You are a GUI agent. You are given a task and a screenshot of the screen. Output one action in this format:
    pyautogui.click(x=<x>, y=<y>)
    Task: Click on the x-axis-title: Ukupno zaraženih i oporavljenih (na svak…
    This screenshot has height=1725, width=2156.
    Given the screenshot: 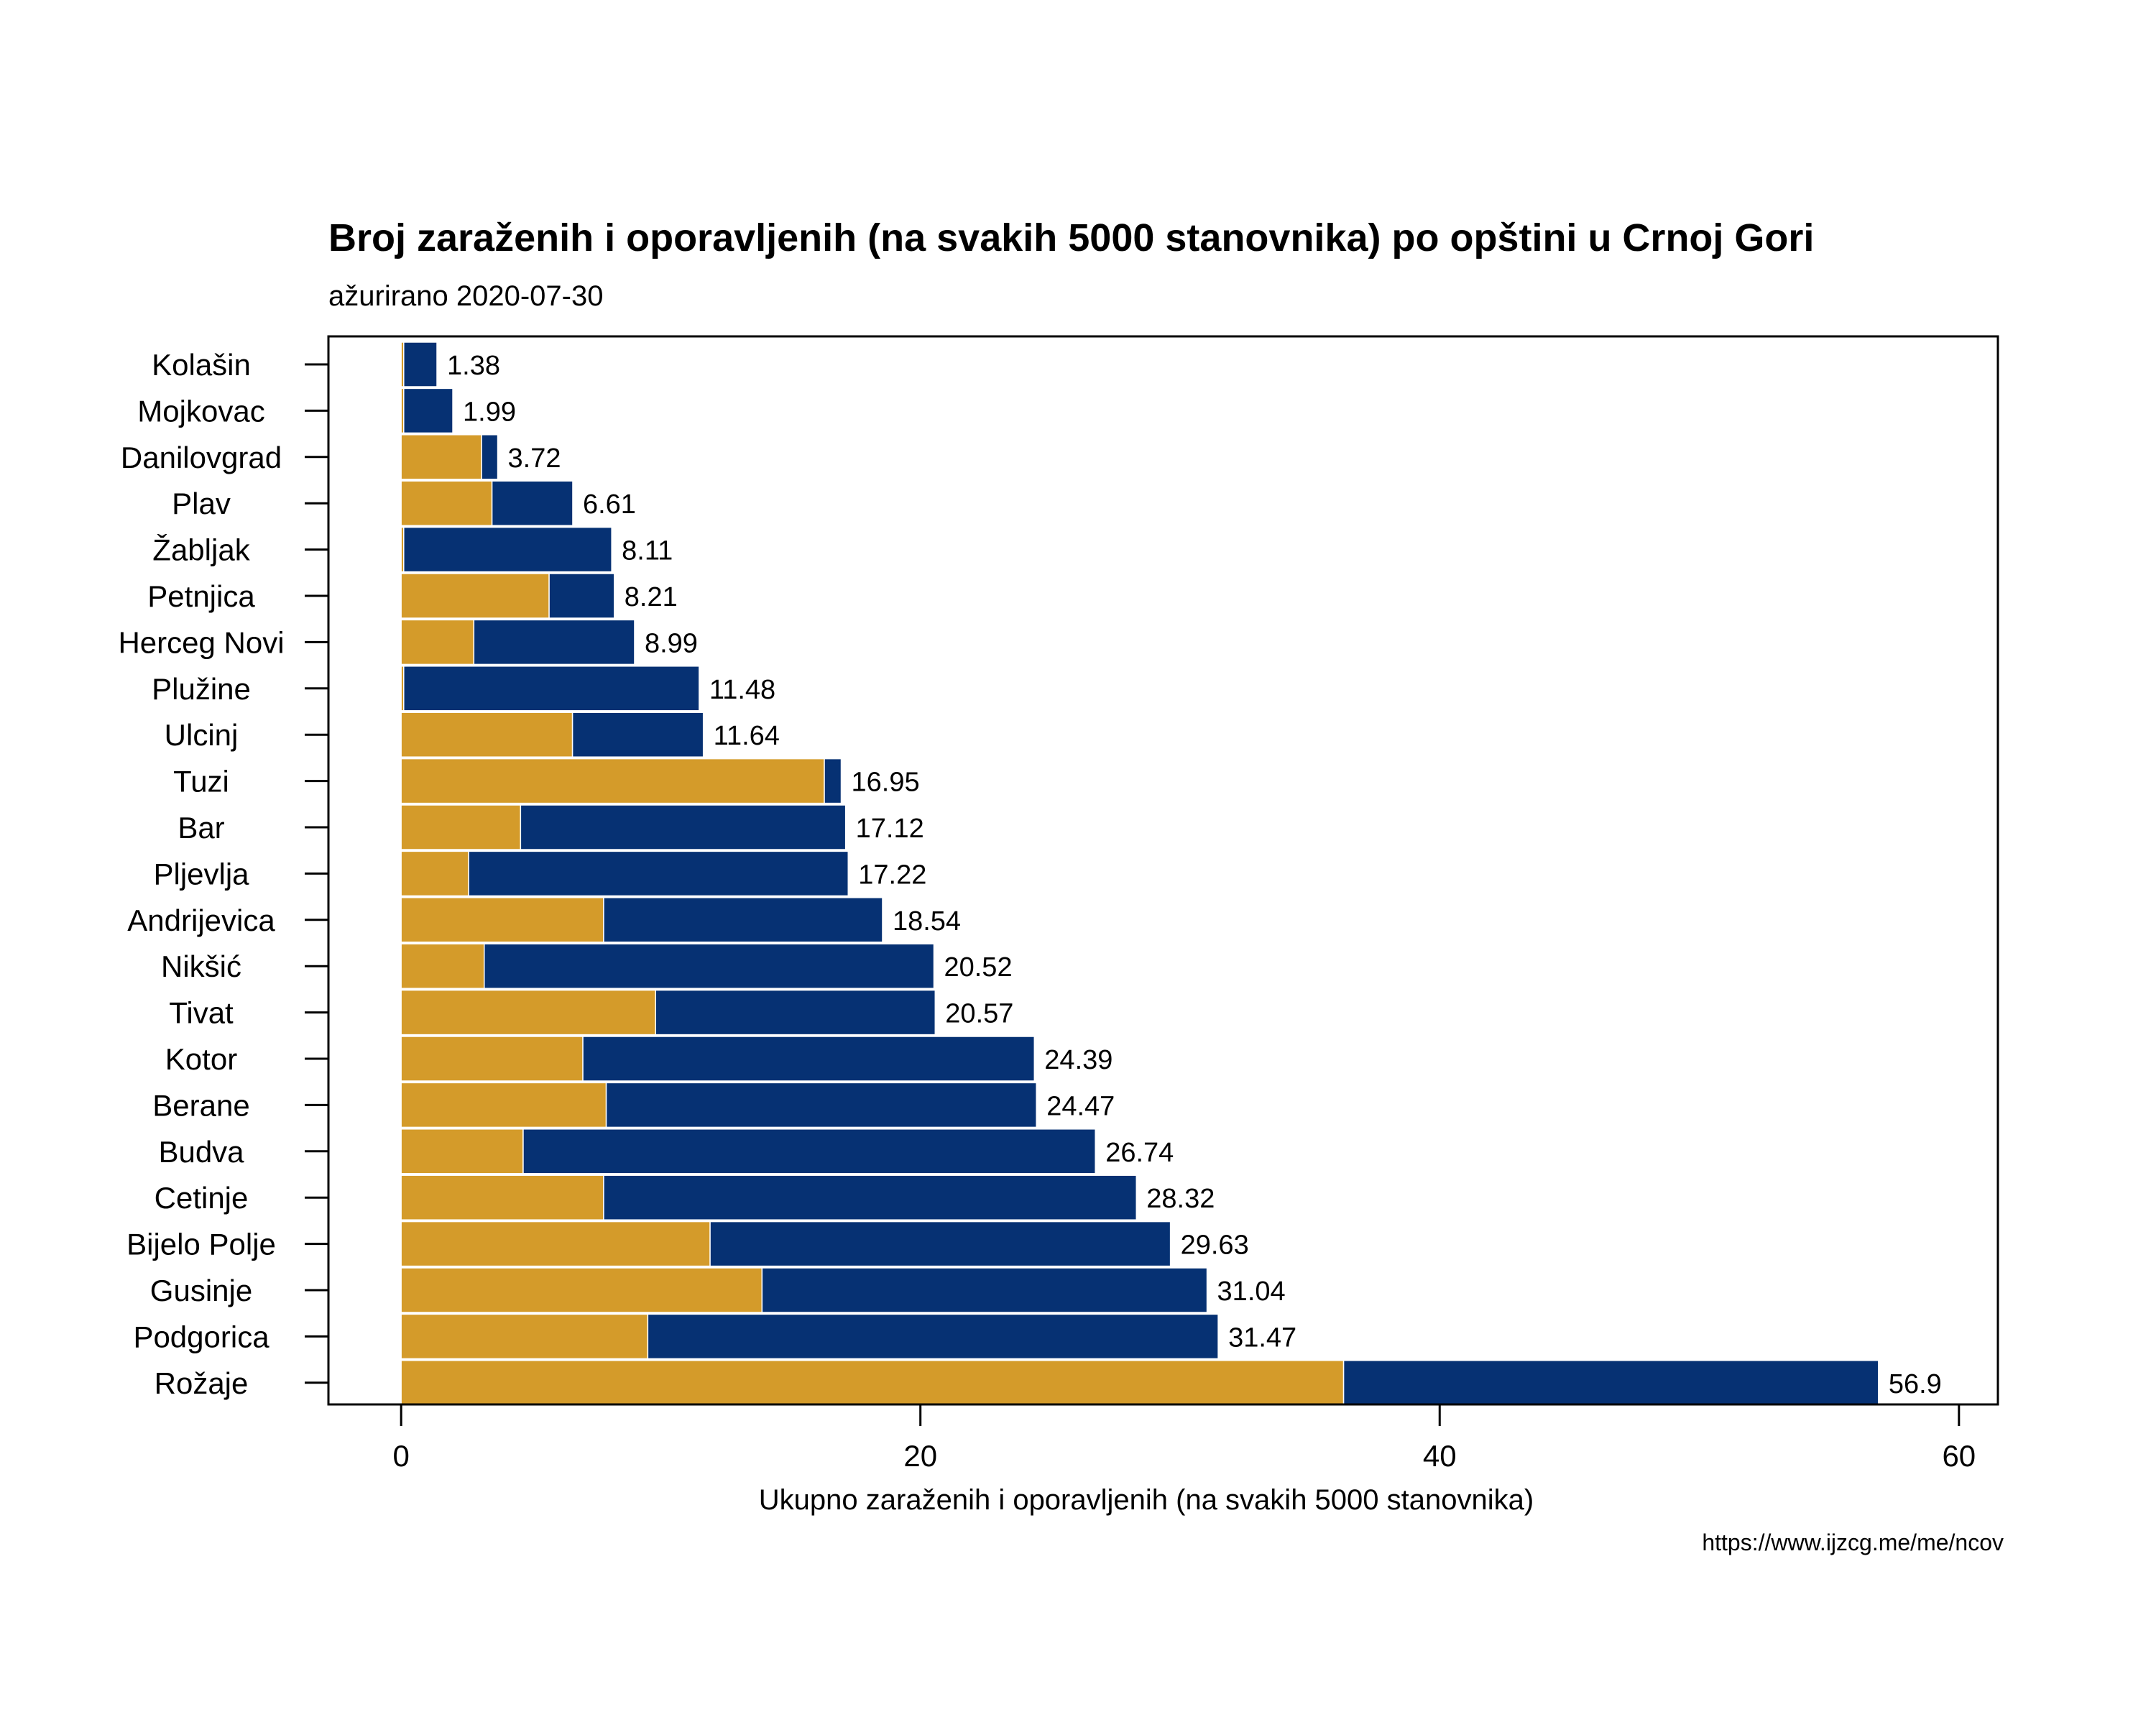 What is the action you would take?
    pyautogui.click(x=1146, y=1500)
    